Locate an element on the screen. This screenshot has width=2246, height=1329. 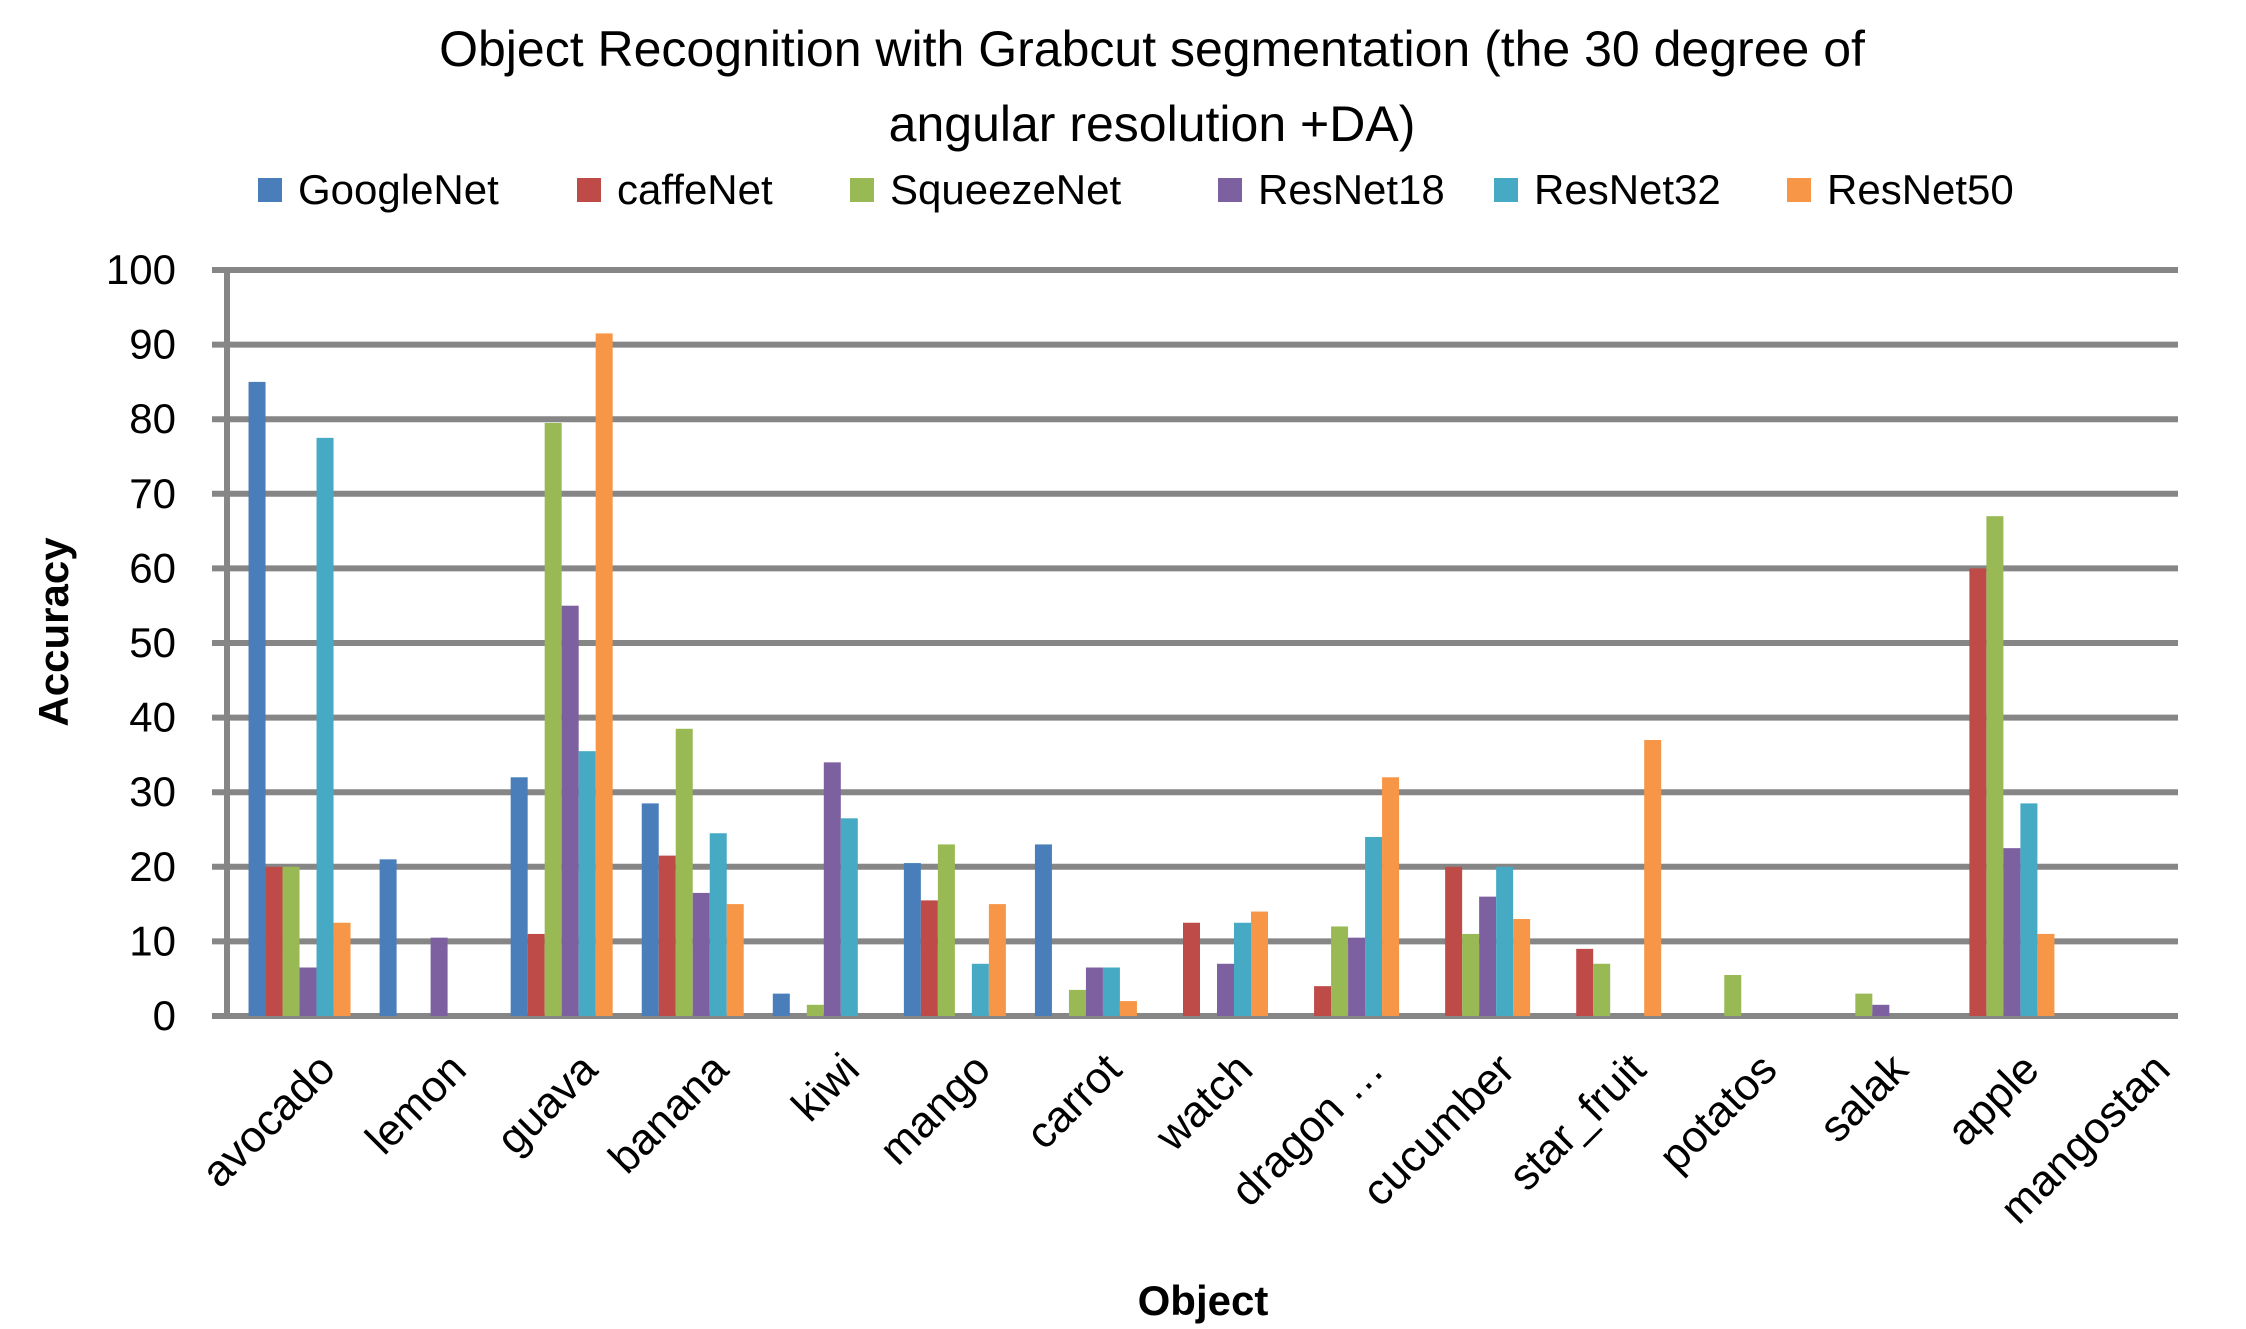
bar-caffenet-mango is located at coordinates (929, 958).